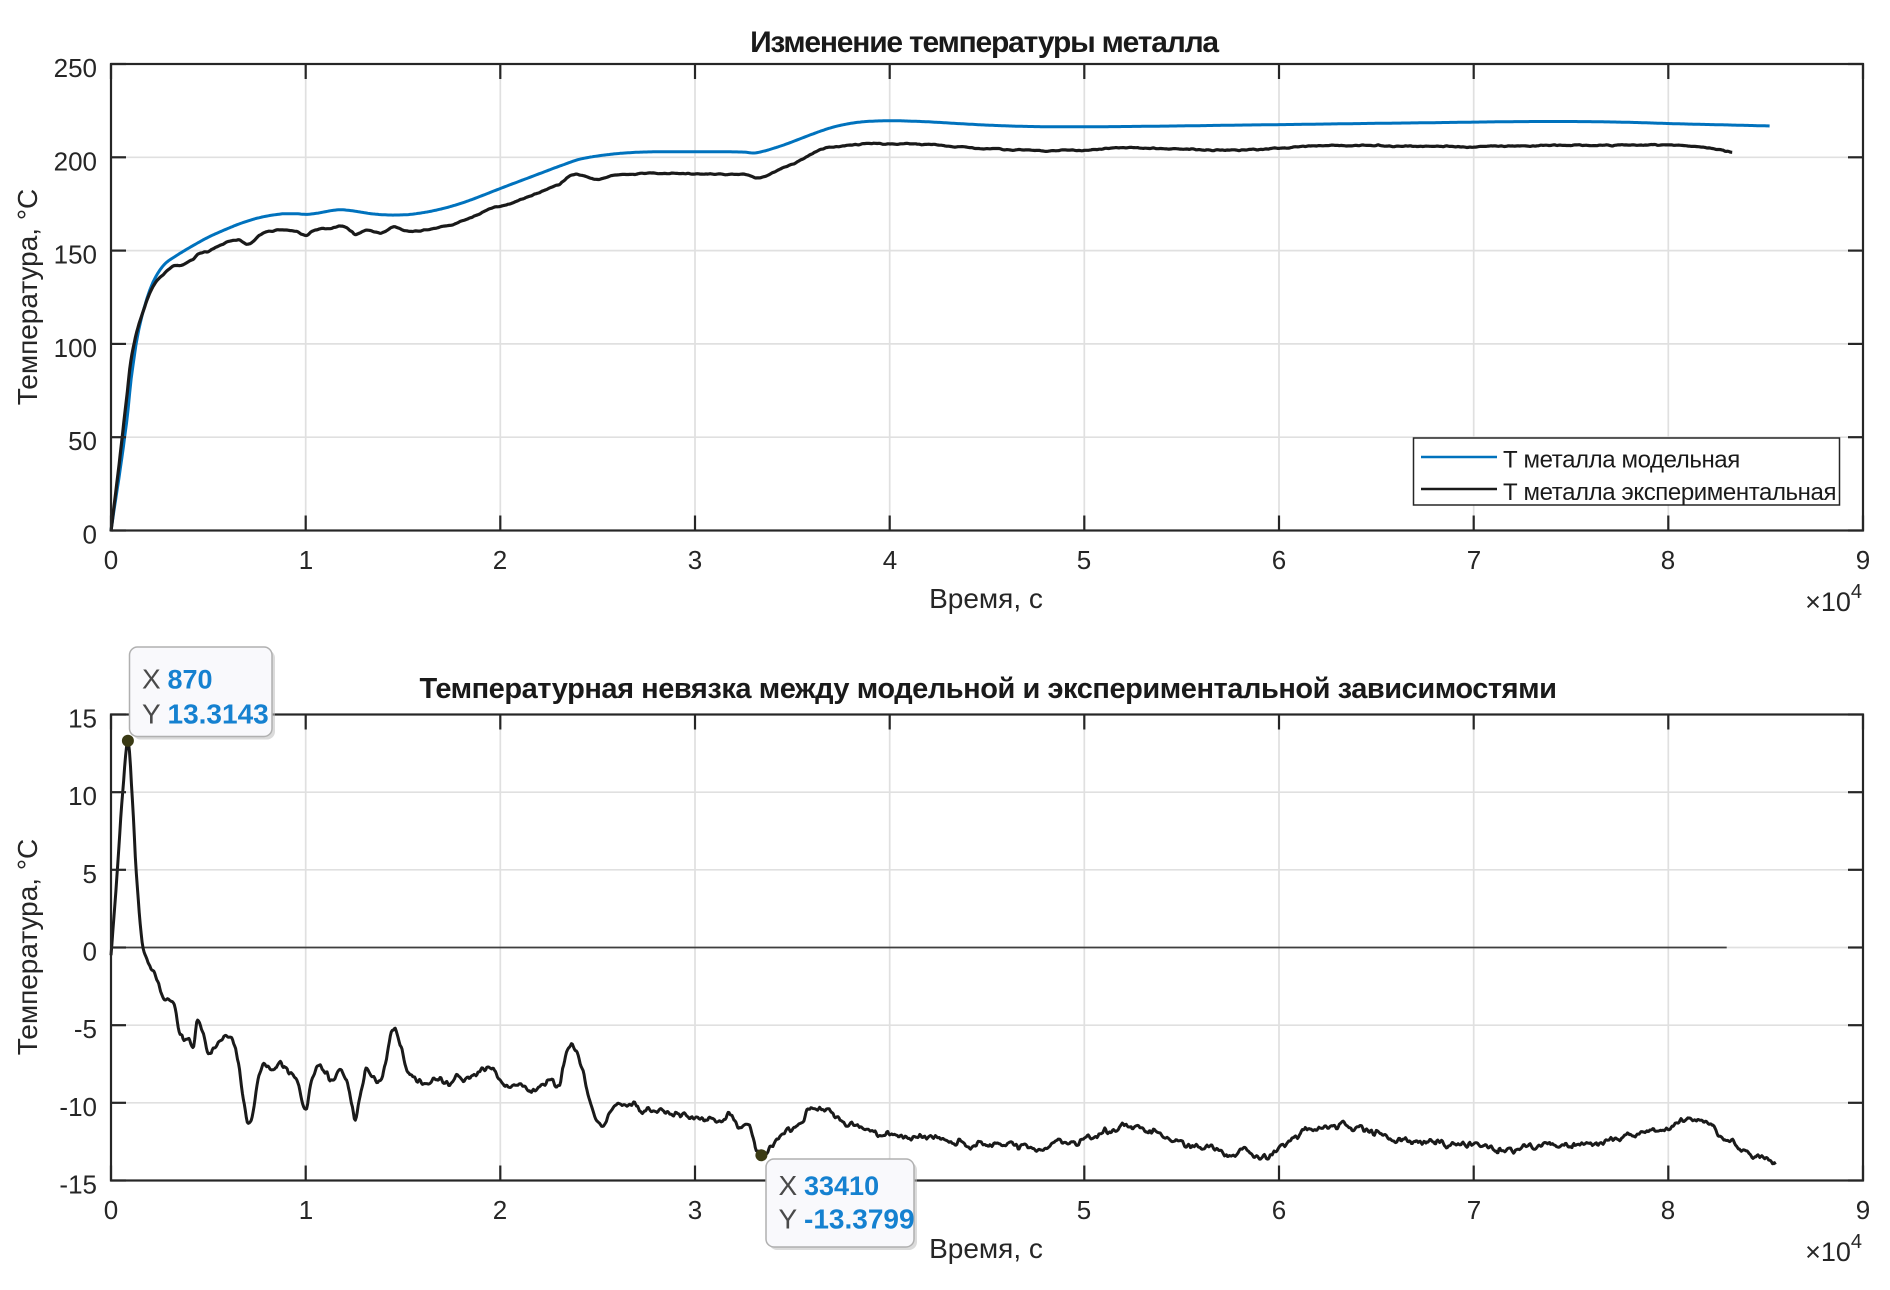  What do you see at coordinates (1621, 460) in the screenshot?
I see `svg-text: Т металла модельная` at bounding box center [1621, 460].